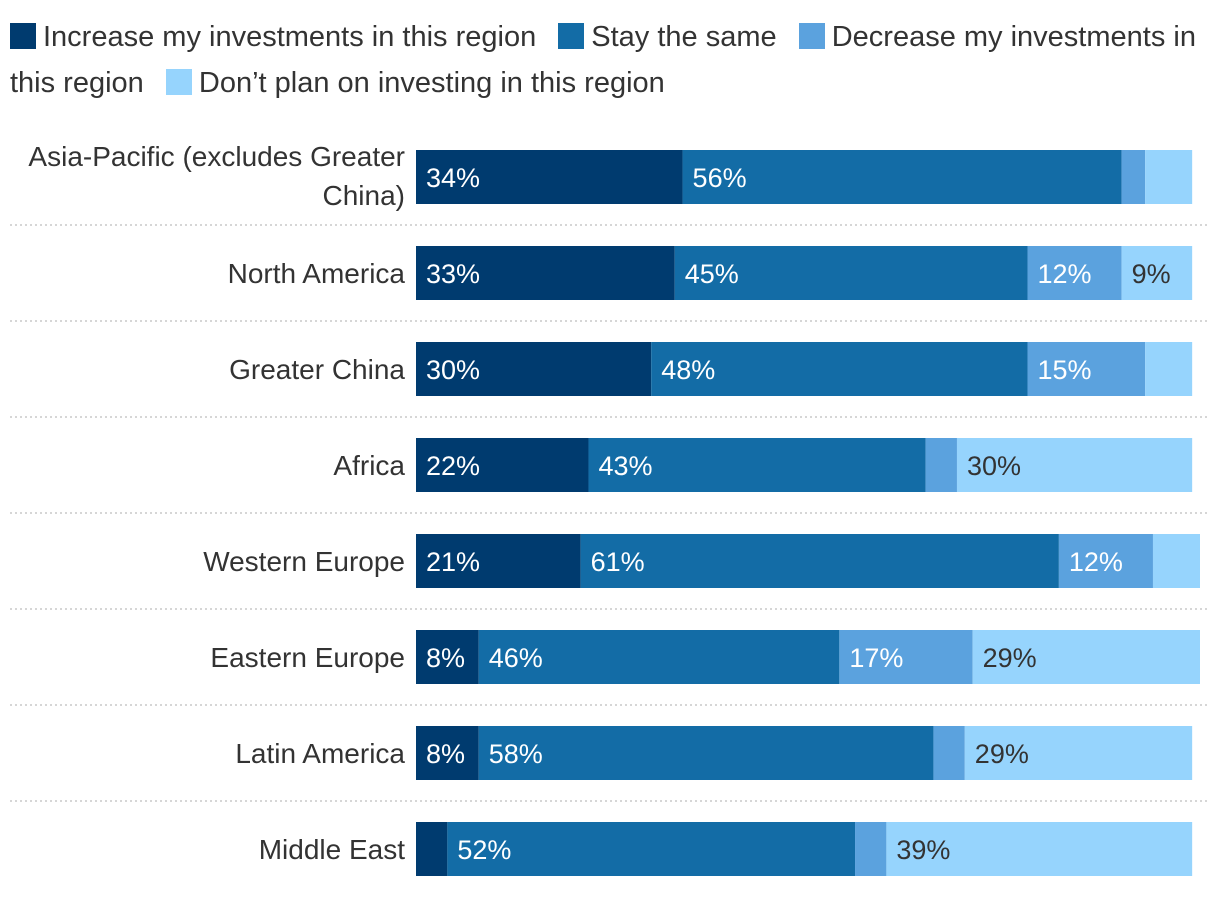  I want to click on legend-label-increase: Increase my investments in this region, so click(290, 37).